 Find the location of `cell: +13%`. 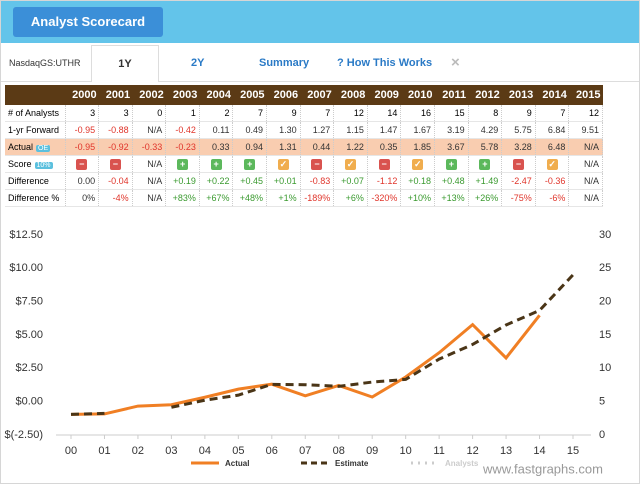

cell: +13% is located at coordinates (451, 198).